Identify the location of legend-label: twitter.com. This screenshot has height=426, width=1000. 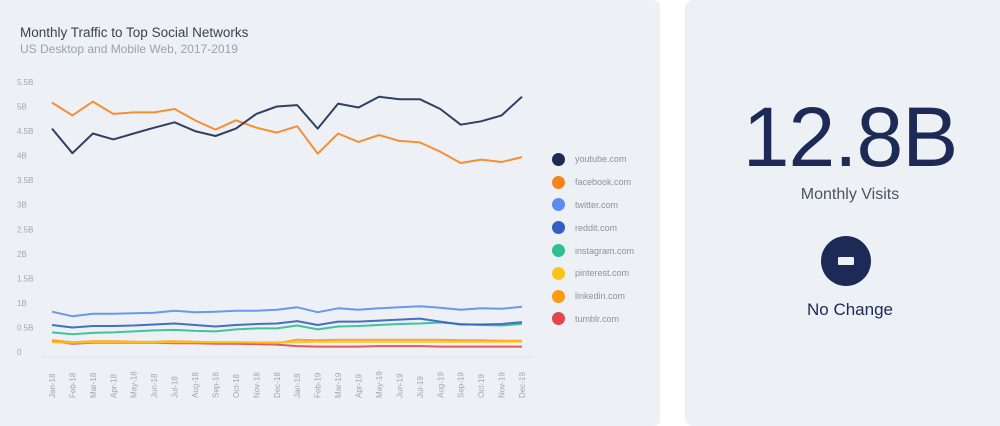
(597, 204).